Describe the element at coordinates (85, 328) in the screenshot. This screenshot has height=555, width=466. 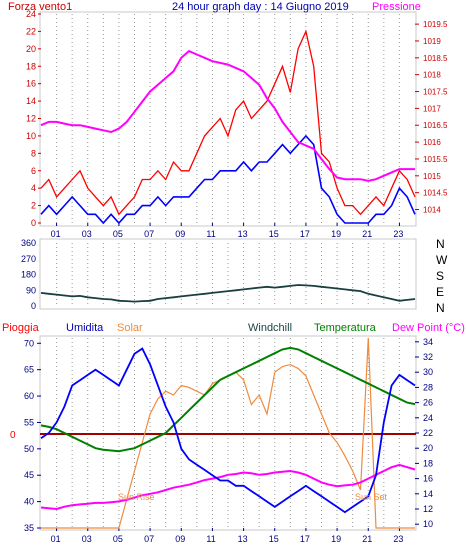
I see `umidita-legend: Umidita` at that location.